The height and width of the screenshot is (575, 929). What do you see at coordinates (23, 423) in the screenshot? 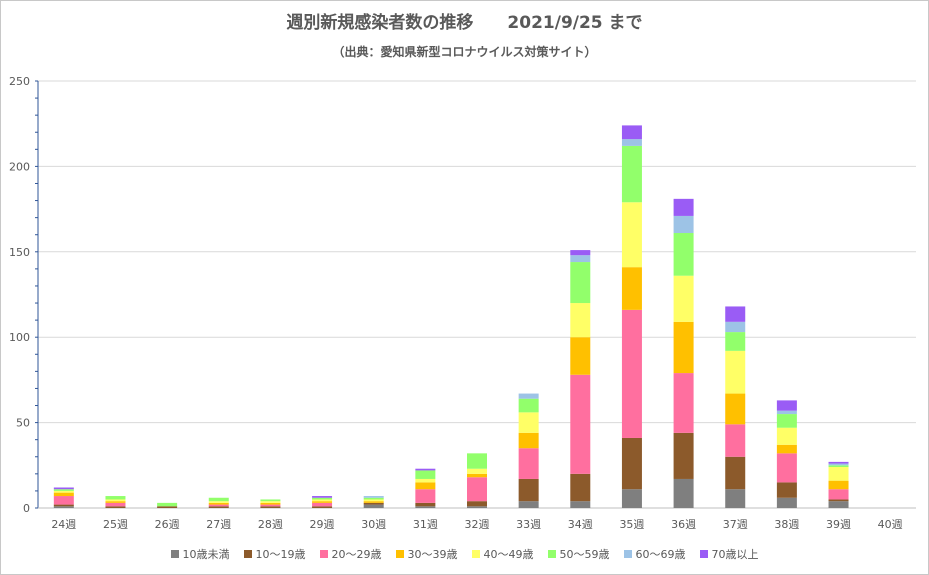
I see `y-tick-label: 50` at bounding box center [23, 423].